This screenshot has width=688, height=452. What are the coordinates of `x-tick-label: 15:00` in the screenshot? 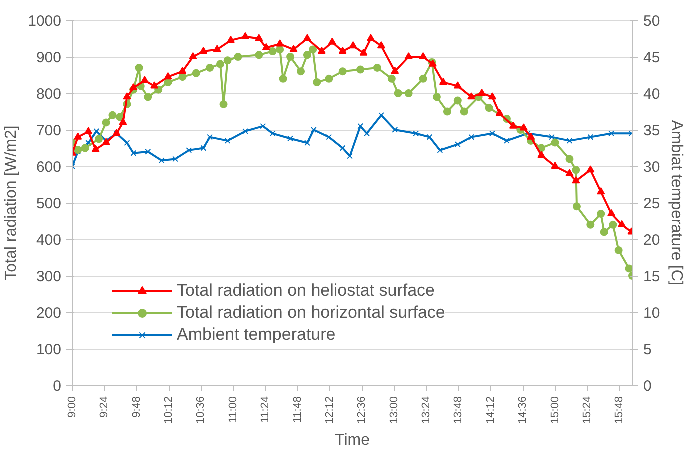 It's located at (555, 410).